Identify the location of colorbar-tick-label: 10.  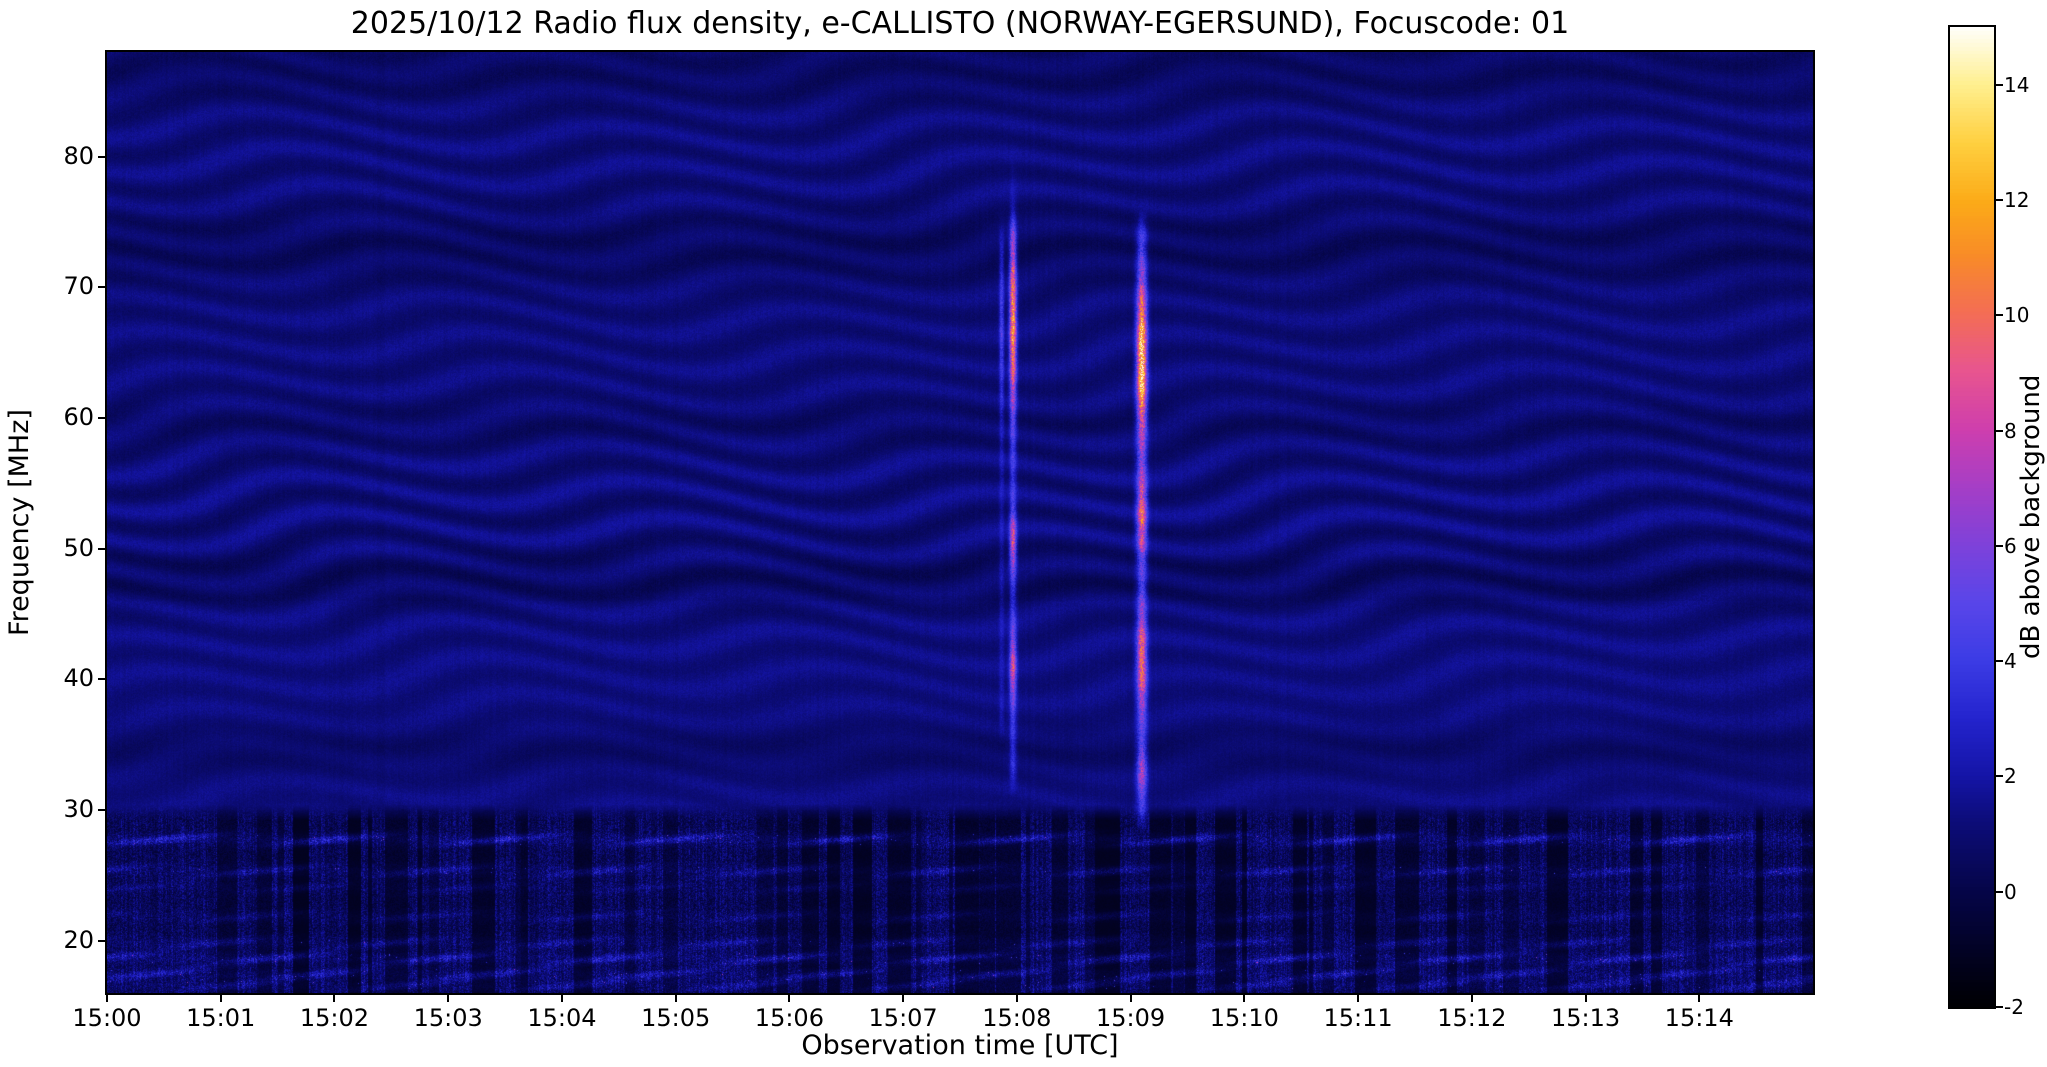
(2017, 315).